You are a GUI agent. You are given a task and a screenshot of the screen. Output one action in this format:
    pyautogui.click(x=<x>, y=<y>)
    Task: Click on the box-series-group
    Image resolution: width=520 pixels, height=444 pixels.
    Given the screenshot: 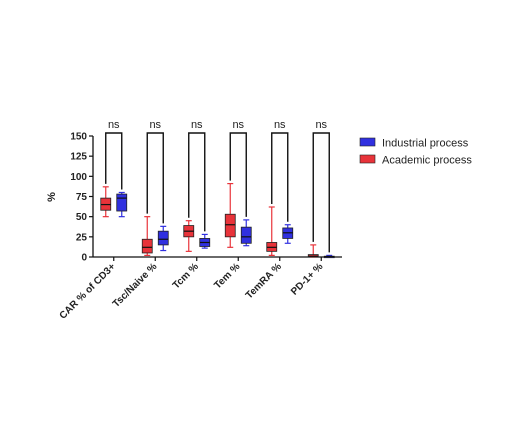 What is the action you would take?
    pyautogui.click(x=217, y=220)
    